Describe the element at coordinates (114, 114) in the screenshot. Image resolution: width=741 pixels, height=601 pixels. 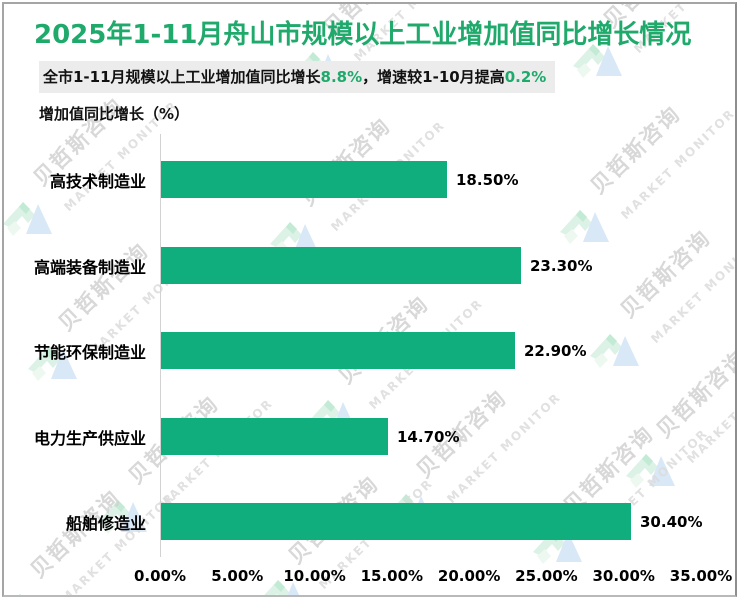
I see `value-axis-title: 增加值同比增长（%）` at that location.